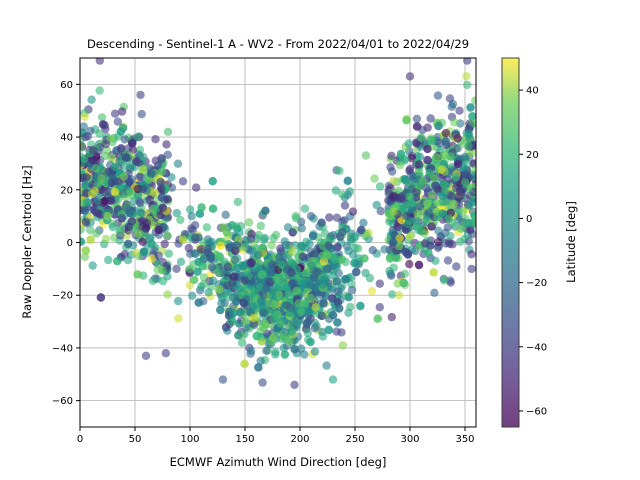  I want to click on x-tick-label: 250, so click(354, 439).